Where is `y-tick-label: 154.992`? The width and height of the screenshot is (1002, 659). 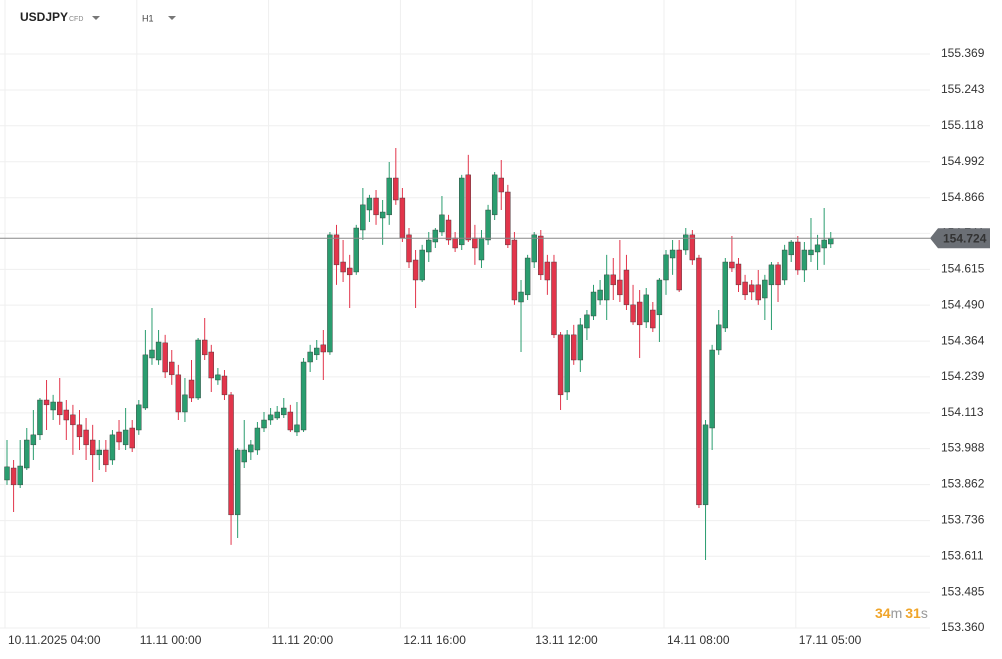 y-tick-label: 154.992 is located at coordinates (963, 161).